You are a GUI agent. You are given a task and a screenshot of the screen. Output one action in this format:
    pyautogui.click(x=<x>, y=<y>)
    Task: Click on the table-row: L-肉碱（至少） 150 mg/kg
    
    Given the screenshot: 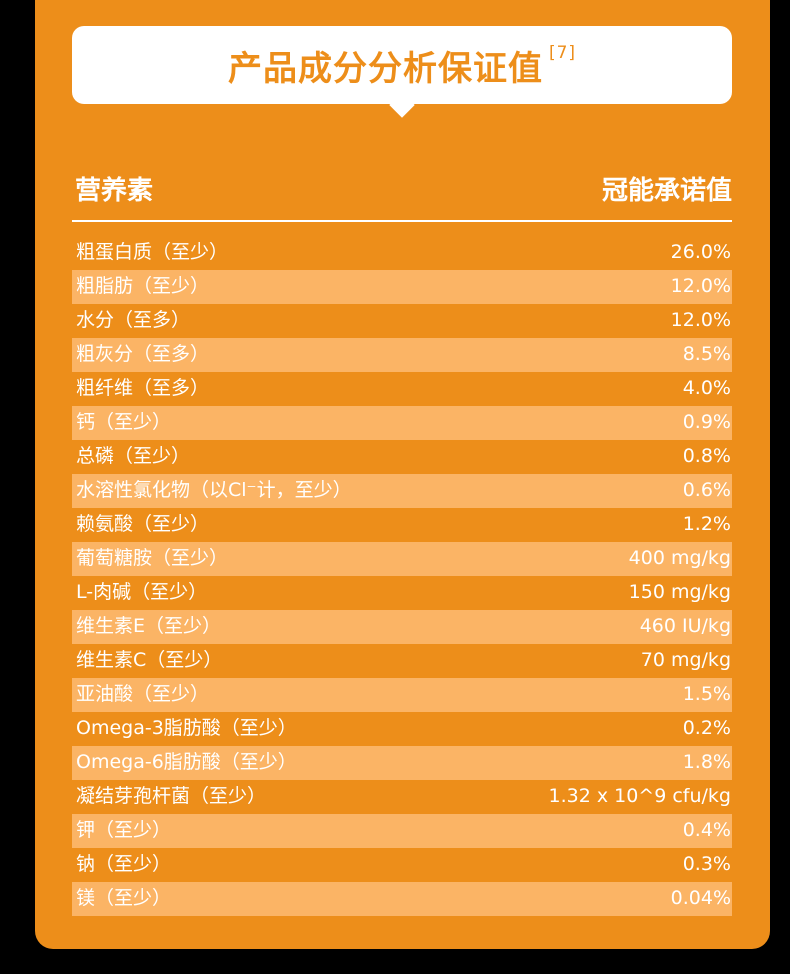 What is the action you would take?
    pyautogui.click(x=402, y=593)
    